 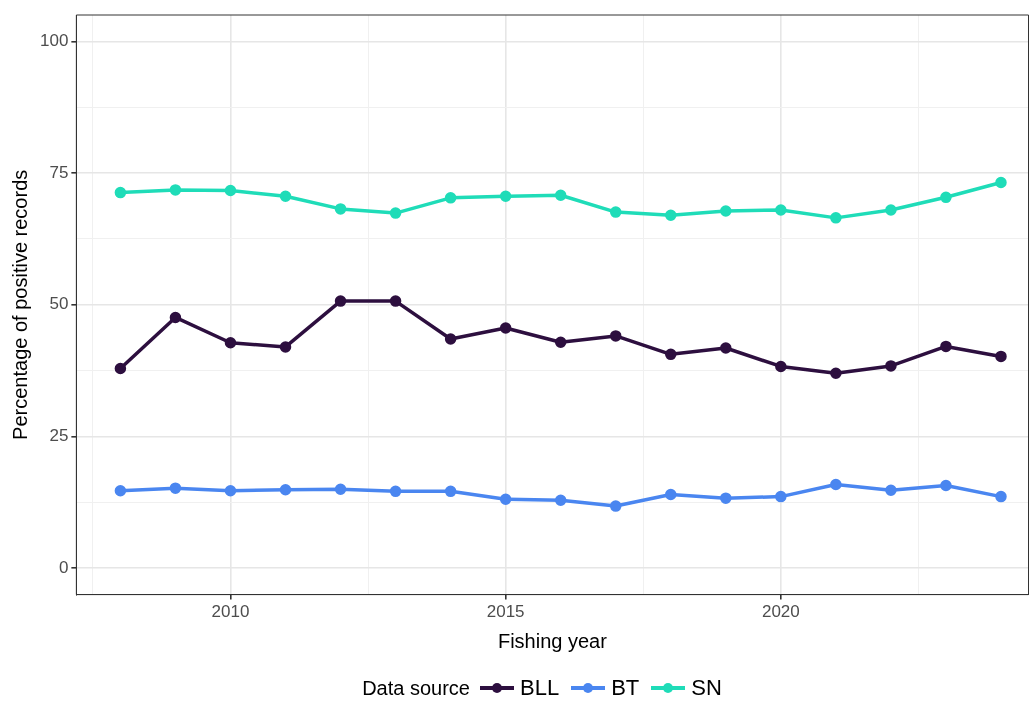 What do you see at coordinates (59, 172) in the screenshot?
I see `y-tick-label: 75` at bounding box center [59, 172].